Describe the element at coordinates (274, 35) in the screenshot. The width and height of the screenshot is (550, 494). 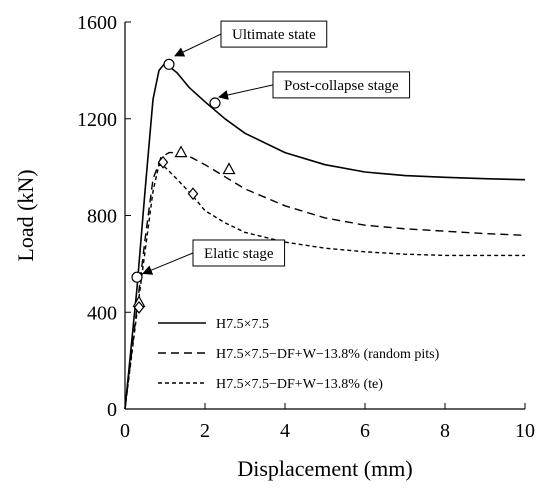
I see `annotation-label: Ultimate state` at that location.